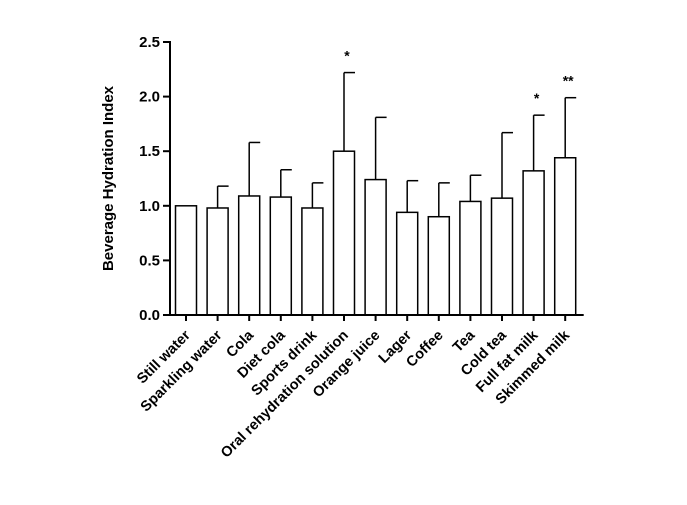 The height and width of the screenshot is (505, 687). What do you see at coordinates (155, 179) in the screenshot?
I see `y-axis: 0.0 0.5 1.0 1.5 2.0 2.5` at bounding box center [155, 179].